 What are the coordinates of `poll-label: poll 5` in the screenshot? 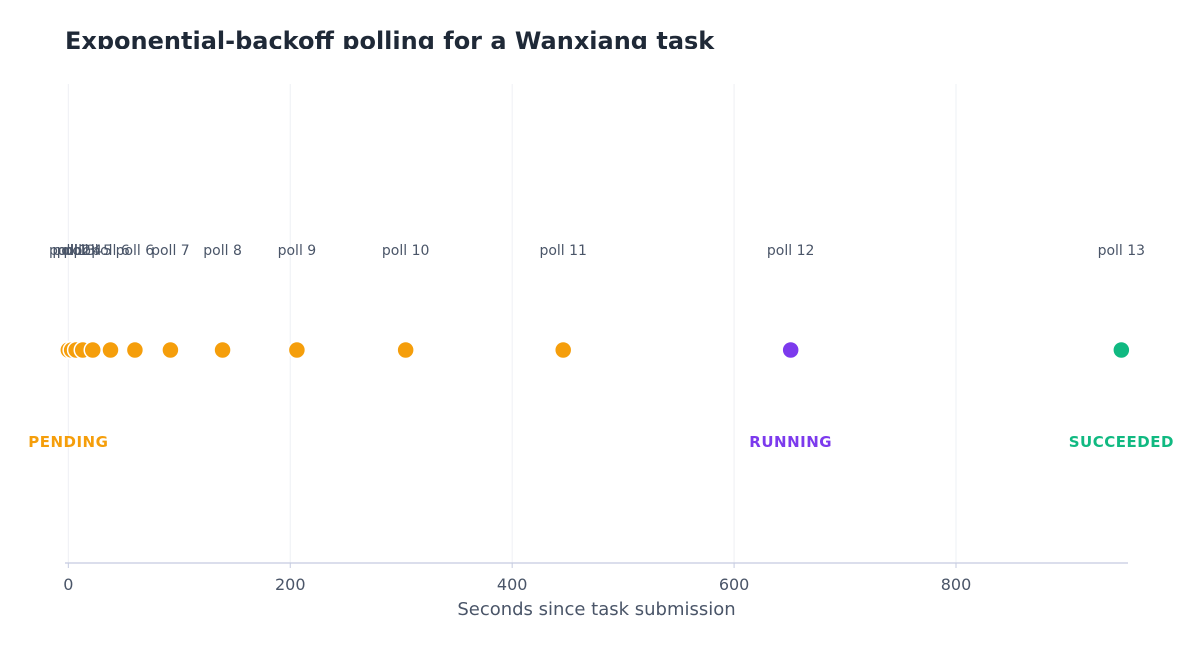 It's located at (92, 251).